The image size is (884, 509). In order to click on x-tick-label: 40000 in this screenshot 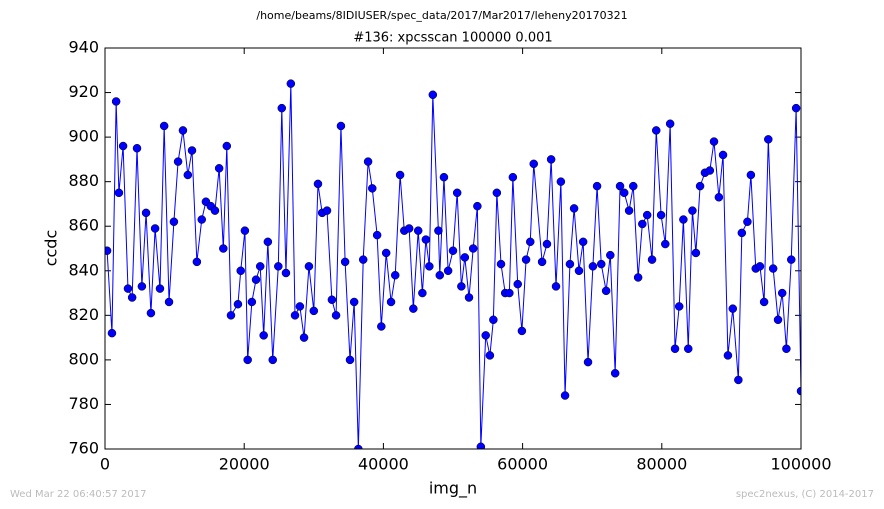, I will do `click(383, 464)`.